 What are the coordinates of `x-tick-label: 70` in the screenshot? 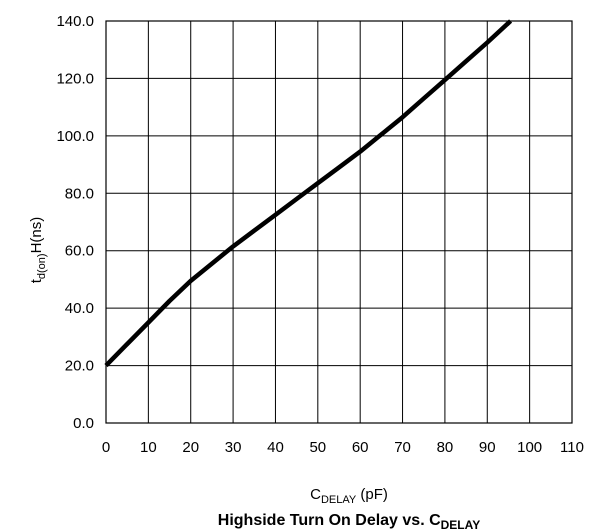 It's located at (402, 447).